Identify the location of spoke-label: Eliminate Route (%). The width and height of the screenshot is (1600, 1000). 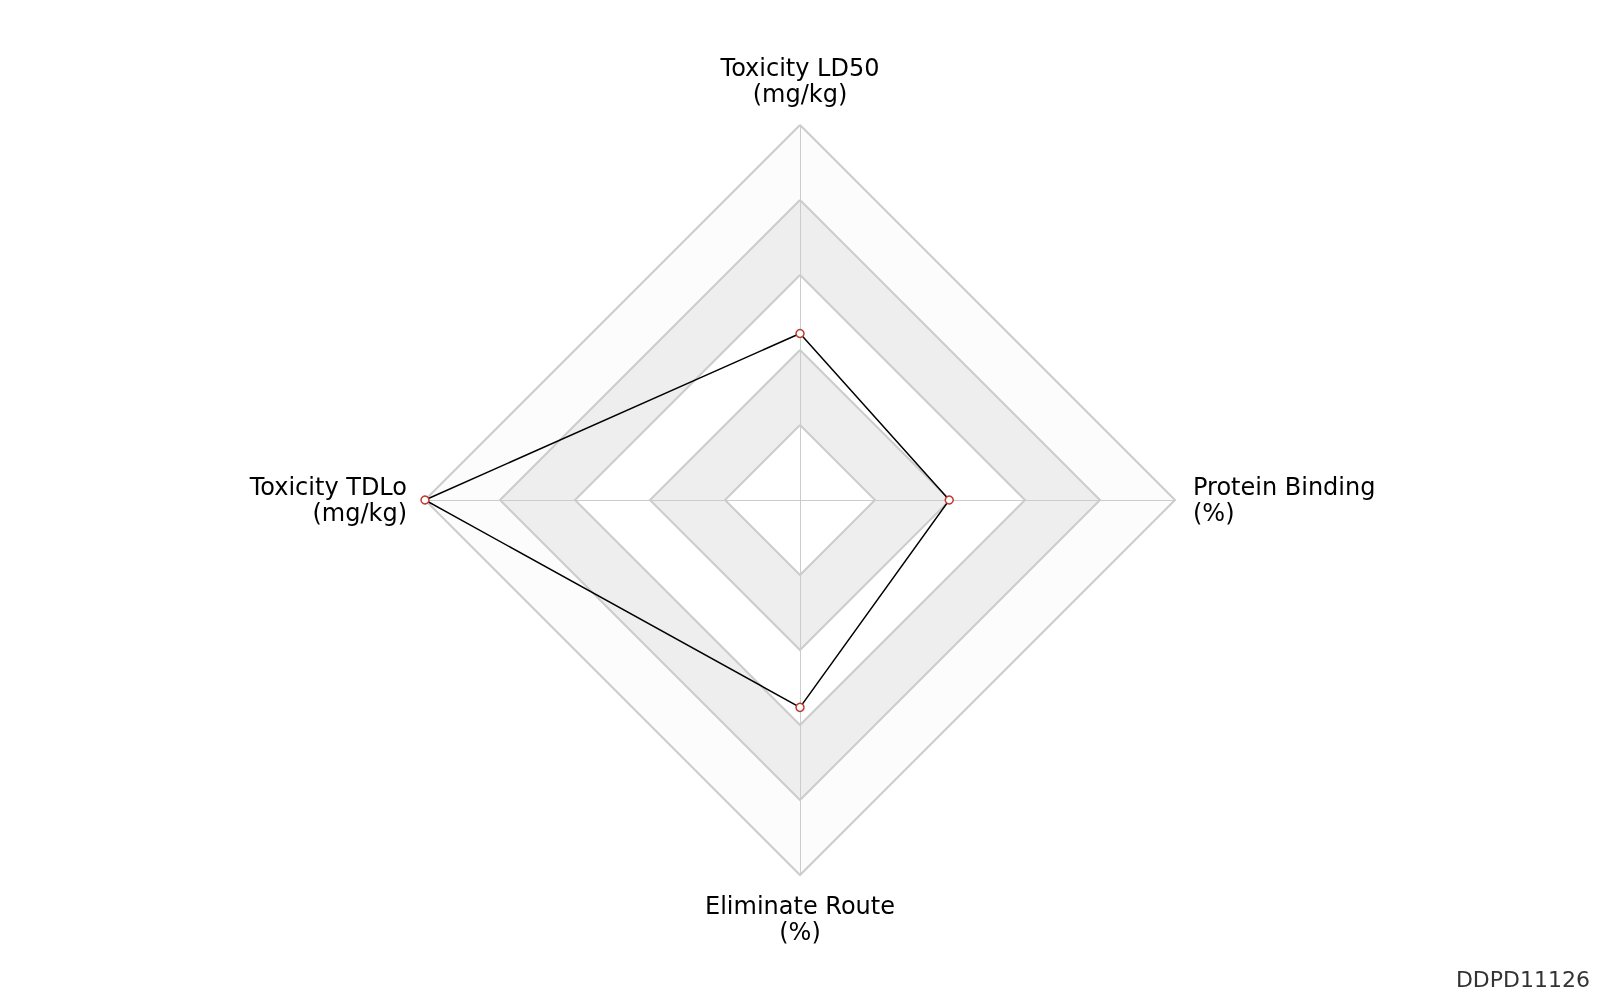
(800, 919).